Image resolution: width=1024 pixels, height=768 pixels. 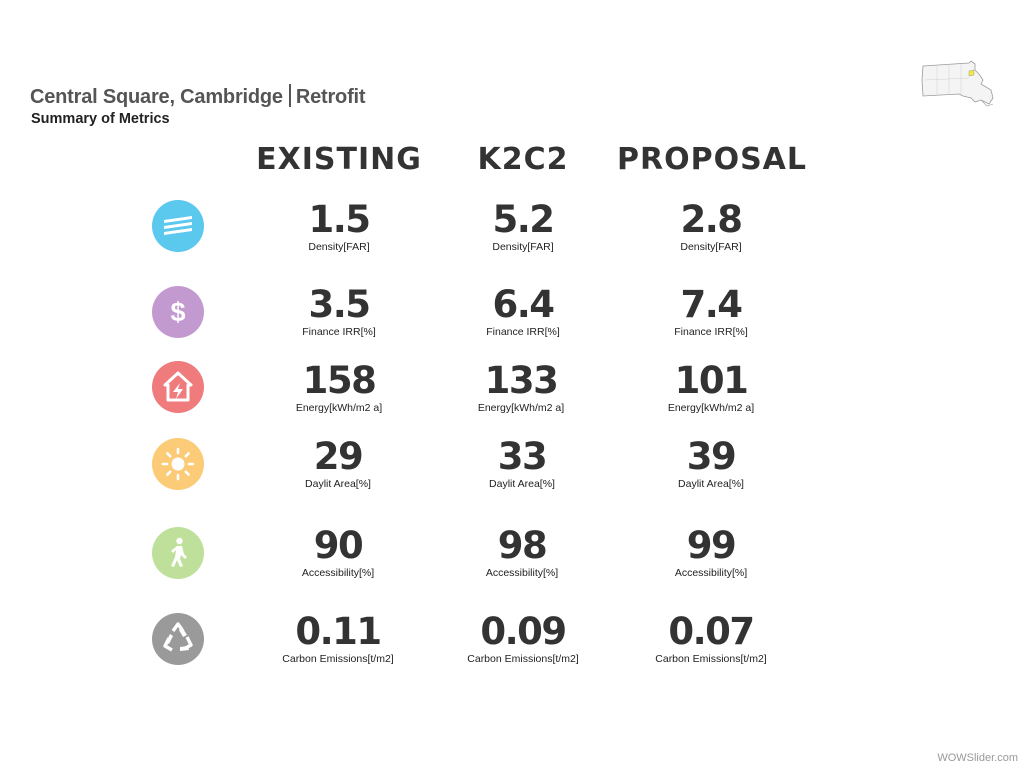 What do you see at coordinates (522, 456) in the screenshot?
I see `metric-value: 33` at bounding box center [522, 456].